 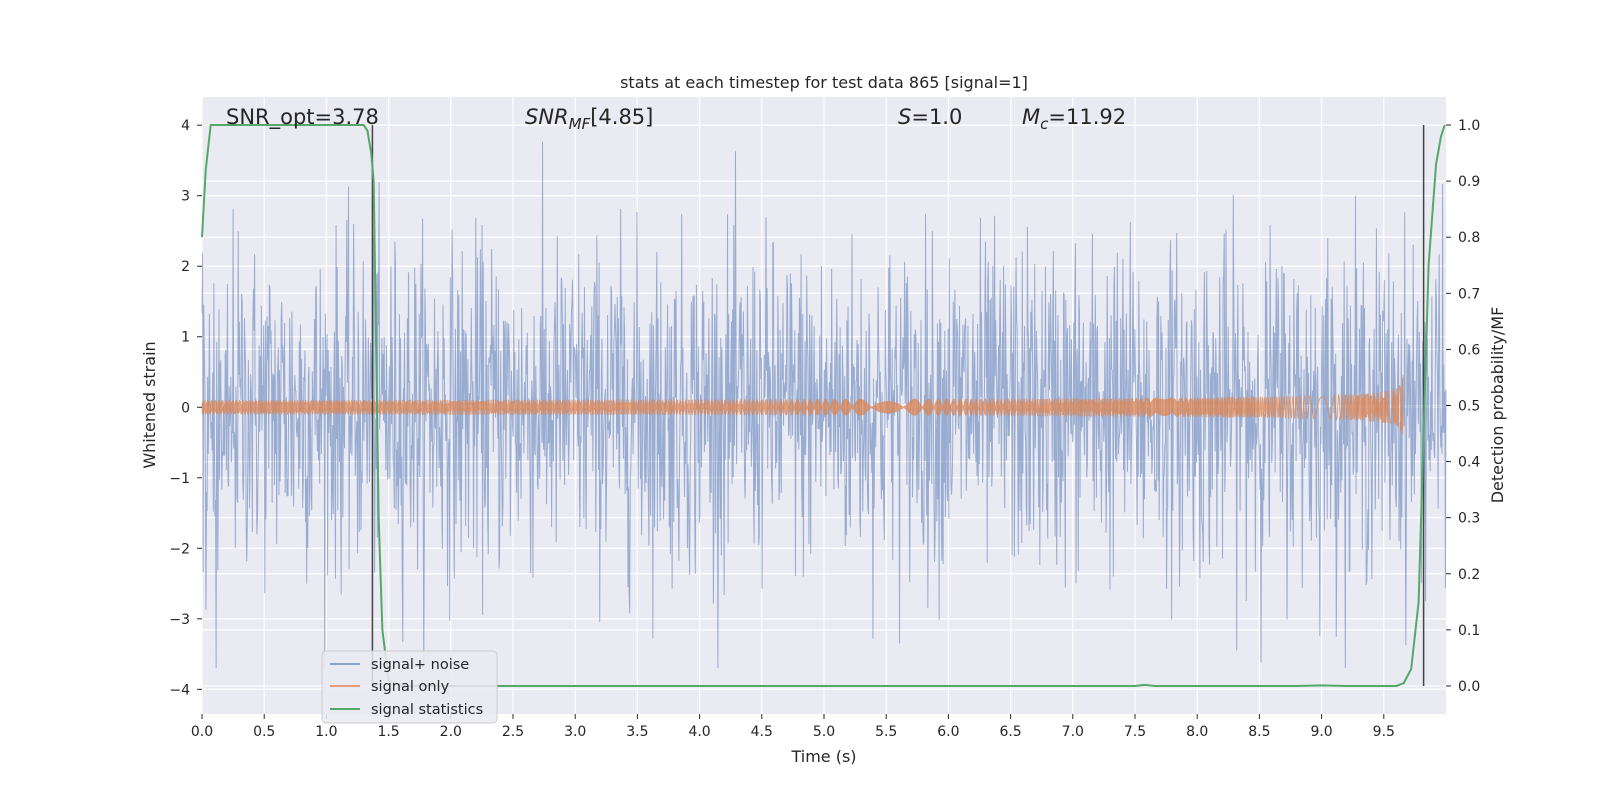 I want to click on y-right-tick-label-8: 0.8, so click(x=1469, y=238).